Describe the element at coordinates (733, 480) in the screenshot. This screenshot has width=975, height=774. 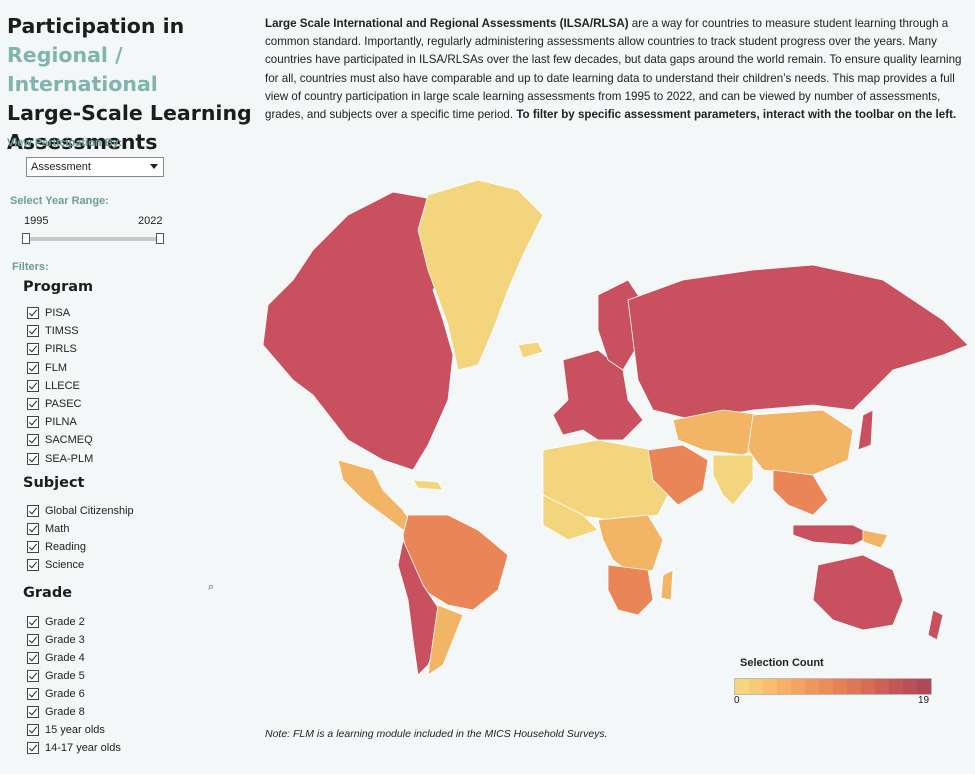
I see `region-india` at that location.